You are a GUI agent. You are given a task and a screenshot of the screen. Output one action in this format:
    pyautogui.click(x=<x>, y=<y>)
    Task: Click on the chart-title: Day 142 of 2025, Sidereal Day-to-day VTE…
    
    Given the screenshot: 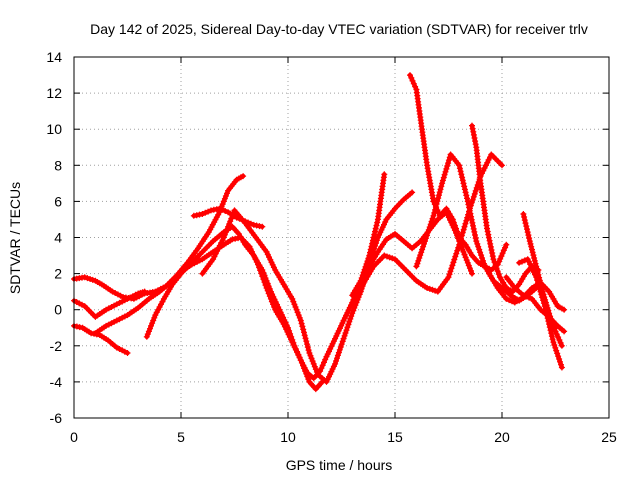 What is the action you would take?
    pyautogui.click(x=339, y=29)
    